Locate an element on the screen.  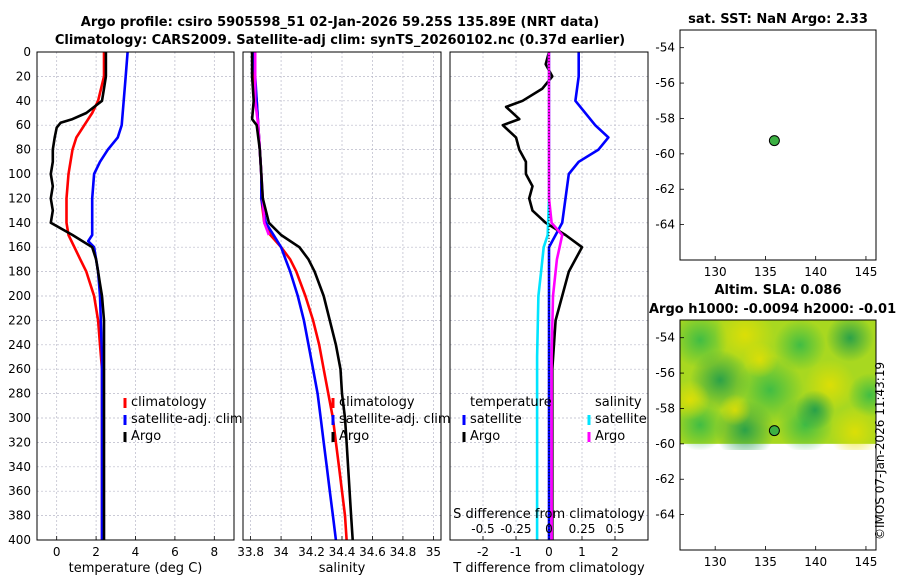
sst-map-xtick-label: 145 is located at coordinates (865, 272).